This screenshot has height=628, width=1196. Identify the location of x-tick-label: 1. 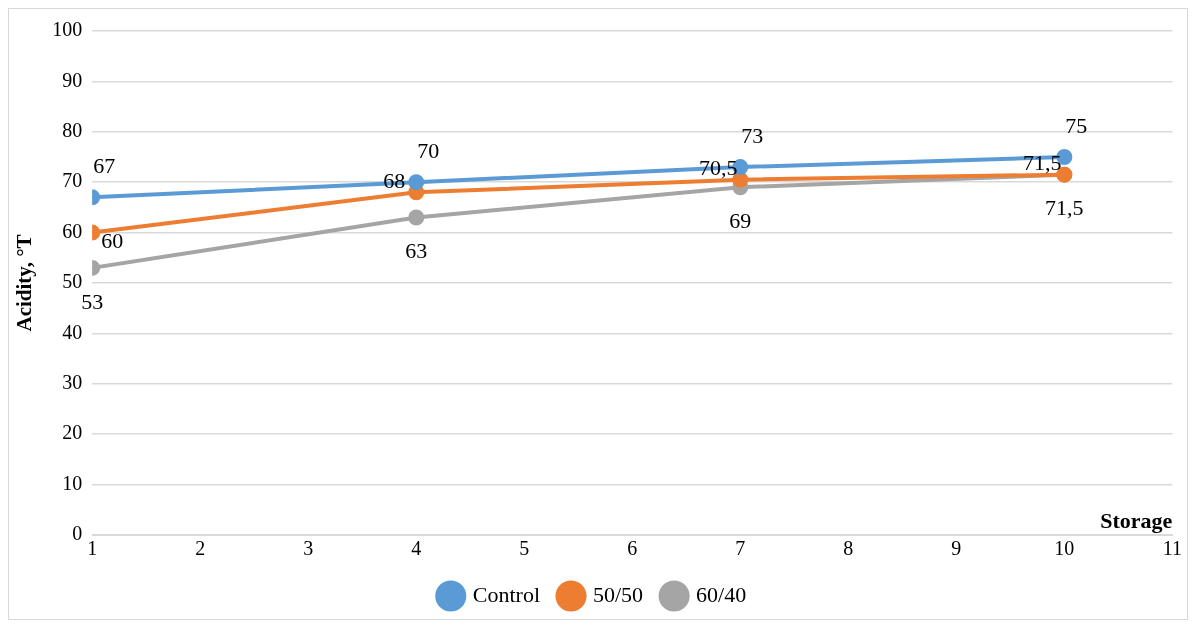
(92, 548).